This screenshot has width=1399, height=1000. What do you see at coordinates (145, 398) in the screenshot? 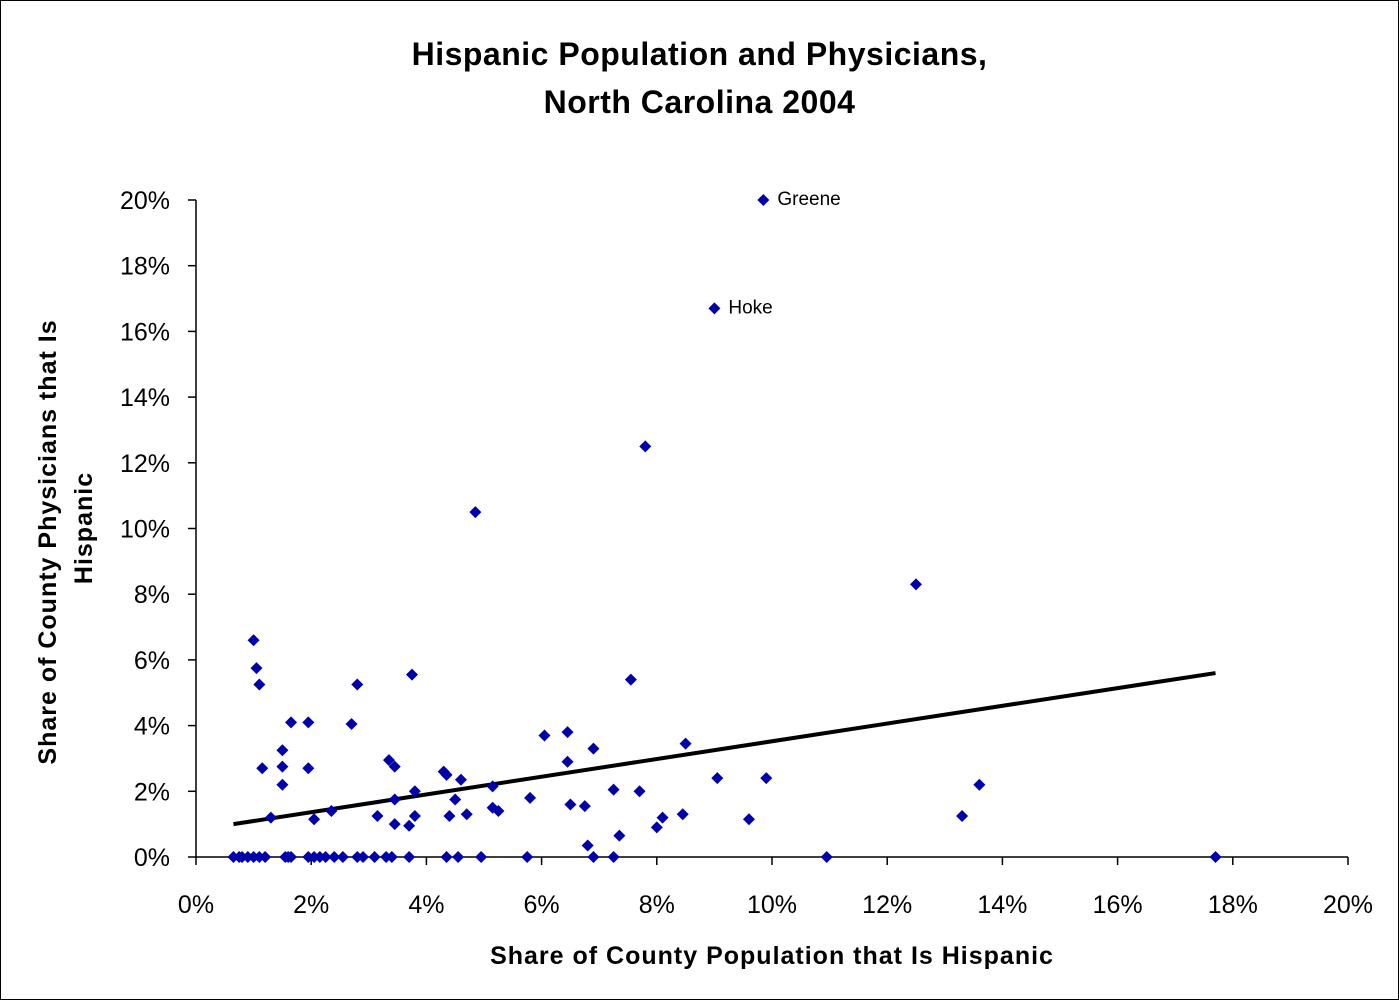
I see `y-tick-label: 14%` at bounding box center [145, 398].